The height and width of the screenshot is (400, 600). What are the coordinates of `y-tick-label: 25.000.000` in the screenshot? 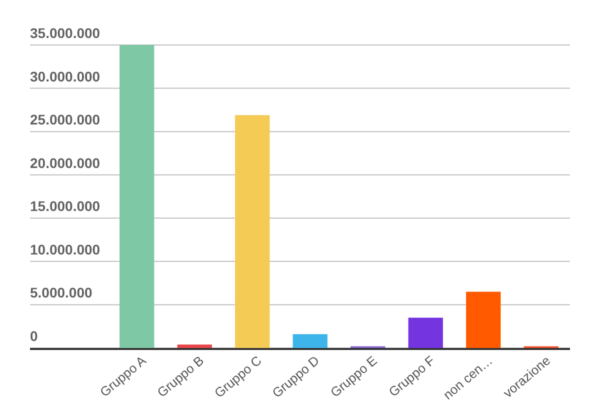 It's located at (65, 120).